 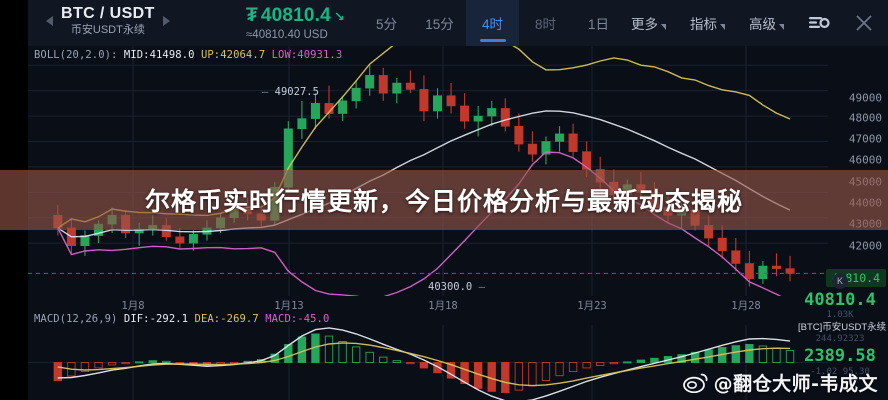 What do you see at coordinates (545, 24) in the screenshot?
I see `tab-8h: 8时` at bounding box center [545, 24].